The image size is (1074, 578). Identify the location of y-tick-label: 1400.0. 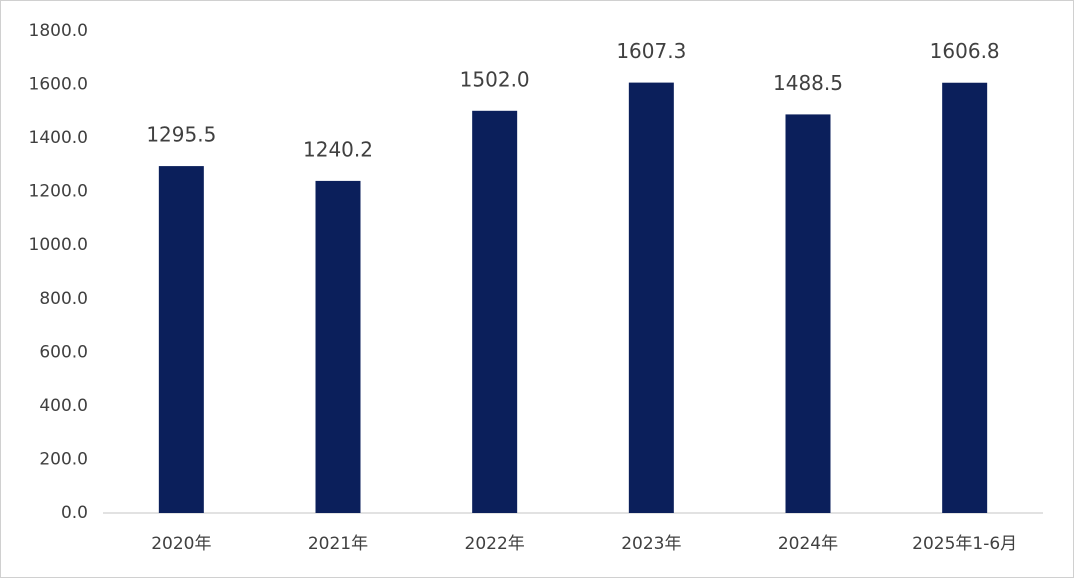
(58, 138).